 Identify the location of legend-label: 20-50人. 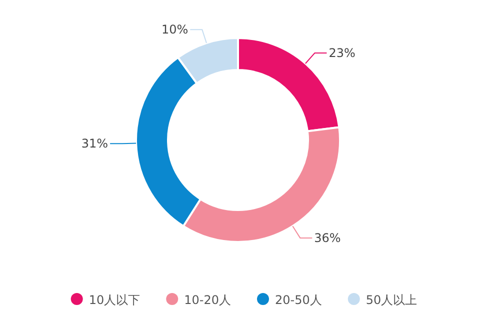
(298, 300).